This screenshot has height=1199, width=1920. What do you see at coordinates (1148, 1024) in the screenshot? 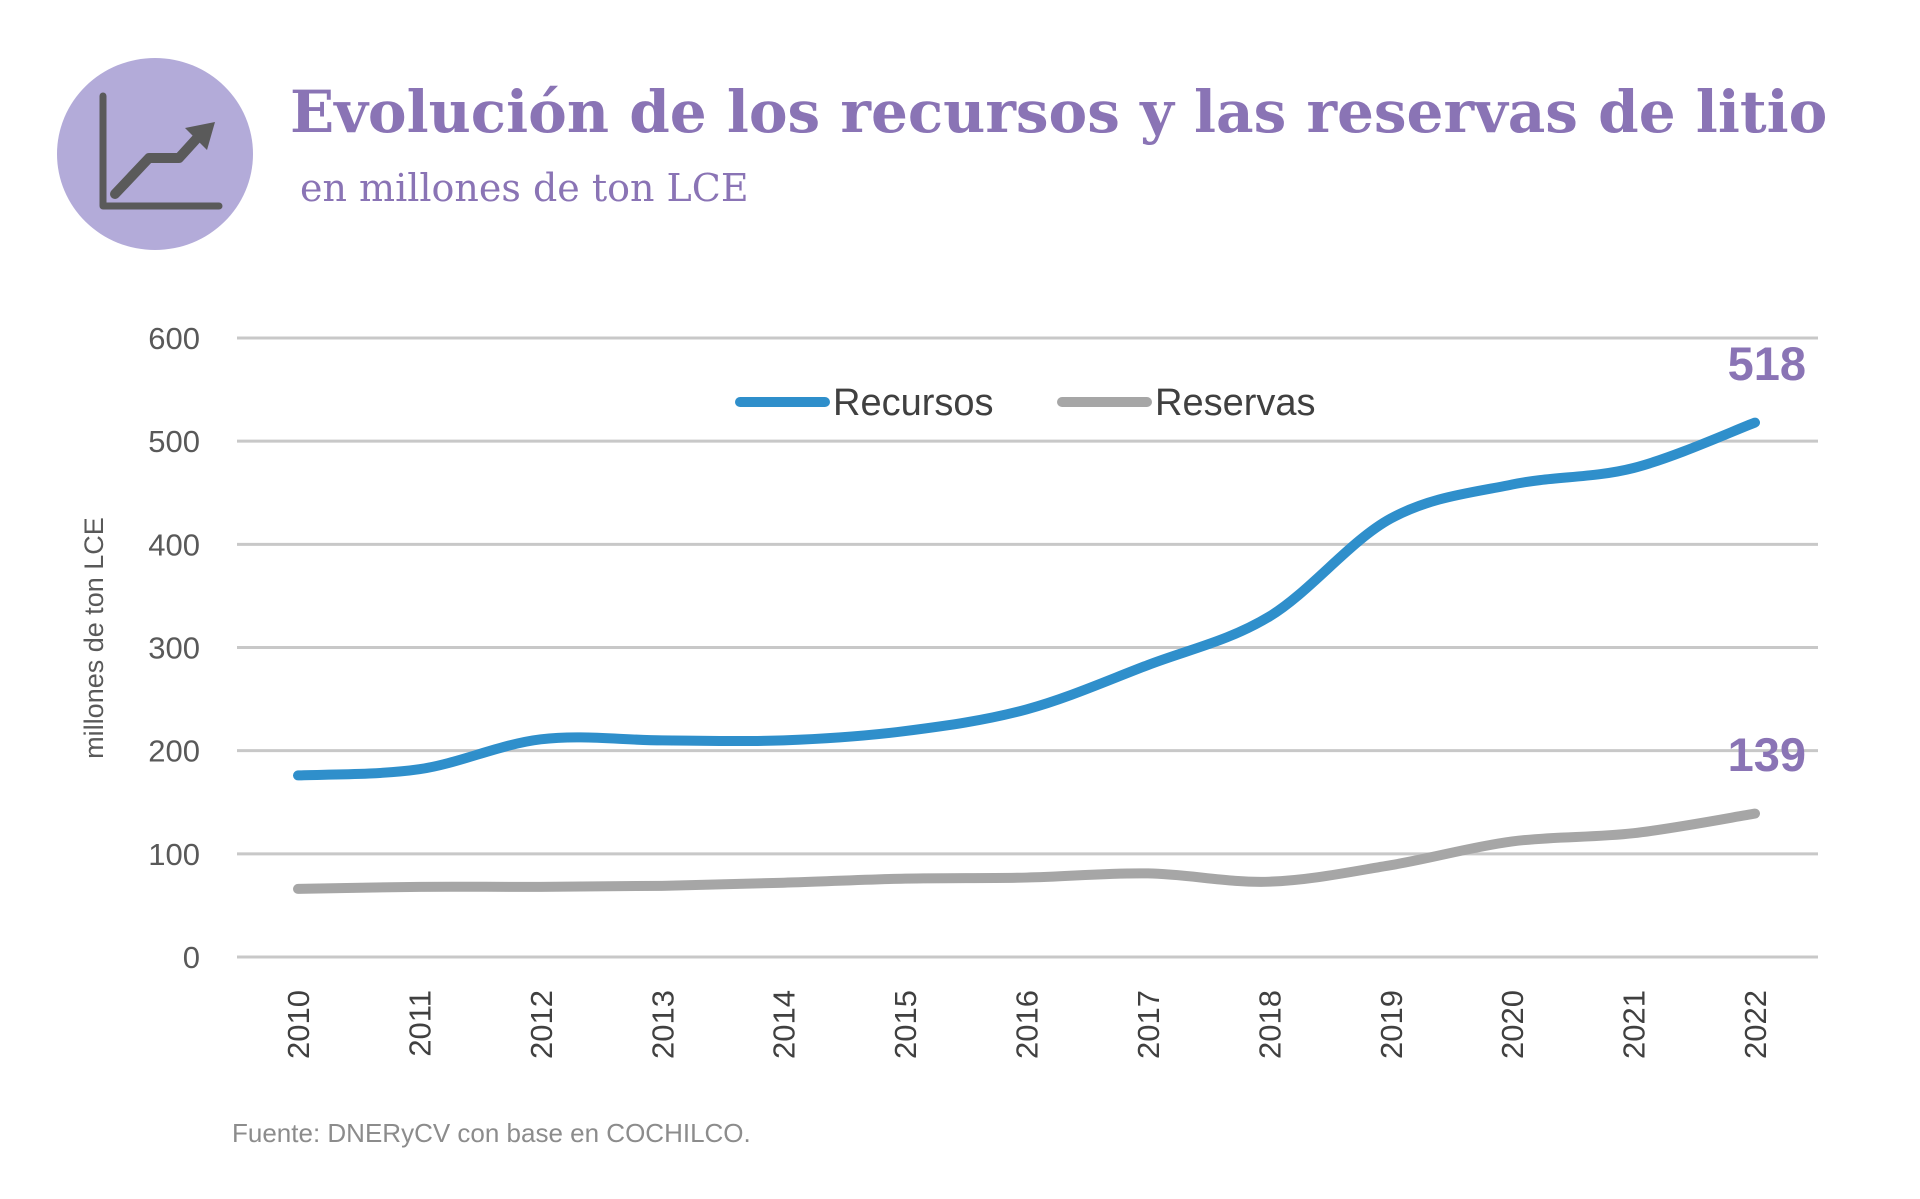
I see `x-tick-label: 2017` at bounding box center [1148, 1024].